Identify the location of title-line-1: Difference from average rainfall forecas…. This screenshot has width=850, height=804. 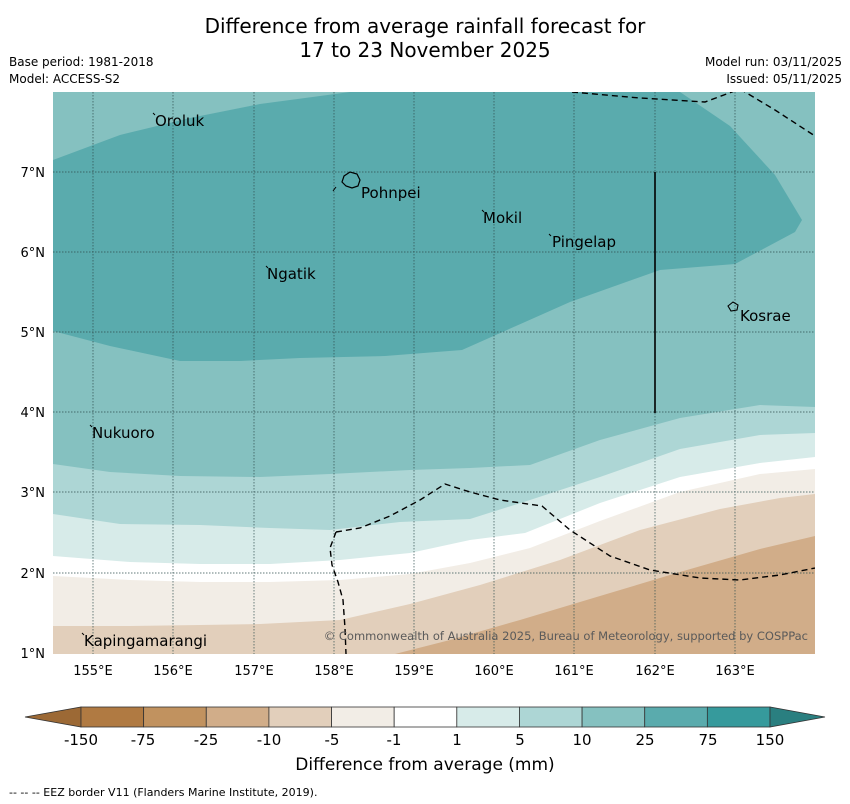
(425, 26).